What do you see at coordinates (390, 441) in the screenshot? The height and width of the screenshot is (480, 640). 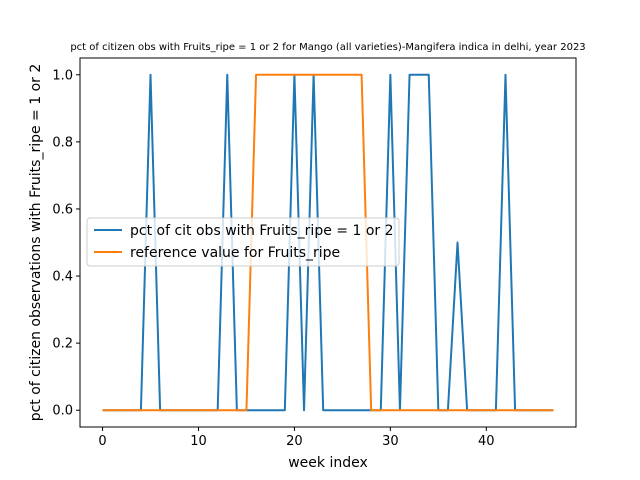 I see `x-tick-label: 30` at bounding box center [390, 441].